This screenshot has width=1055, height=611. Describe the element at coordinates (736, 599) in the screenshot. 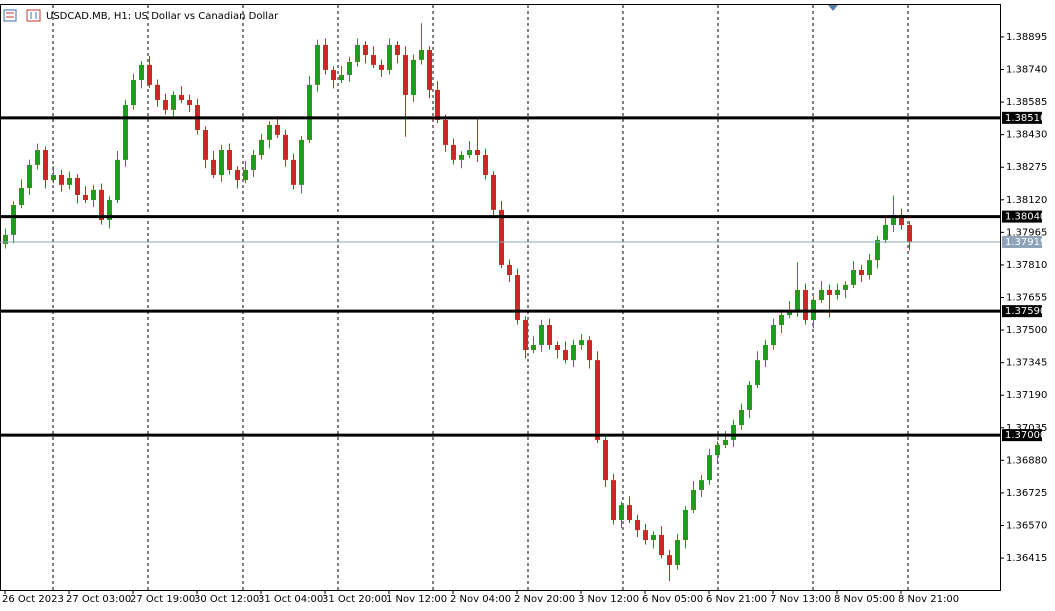

I see `x-tick-label: 6 Nov 21:00` at that location.